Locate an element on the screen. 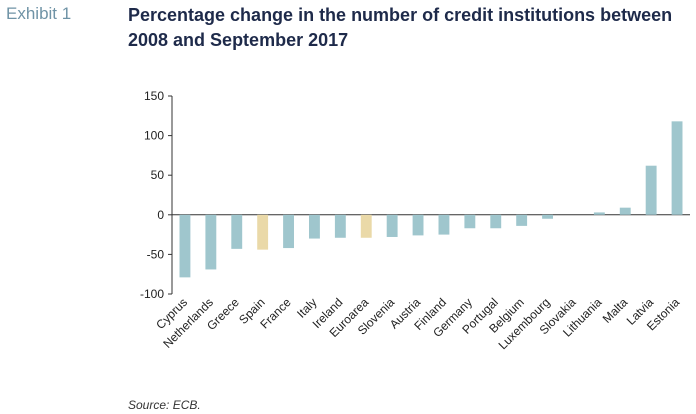  y-tick-label: 50 is located at coordinates (158, 175).